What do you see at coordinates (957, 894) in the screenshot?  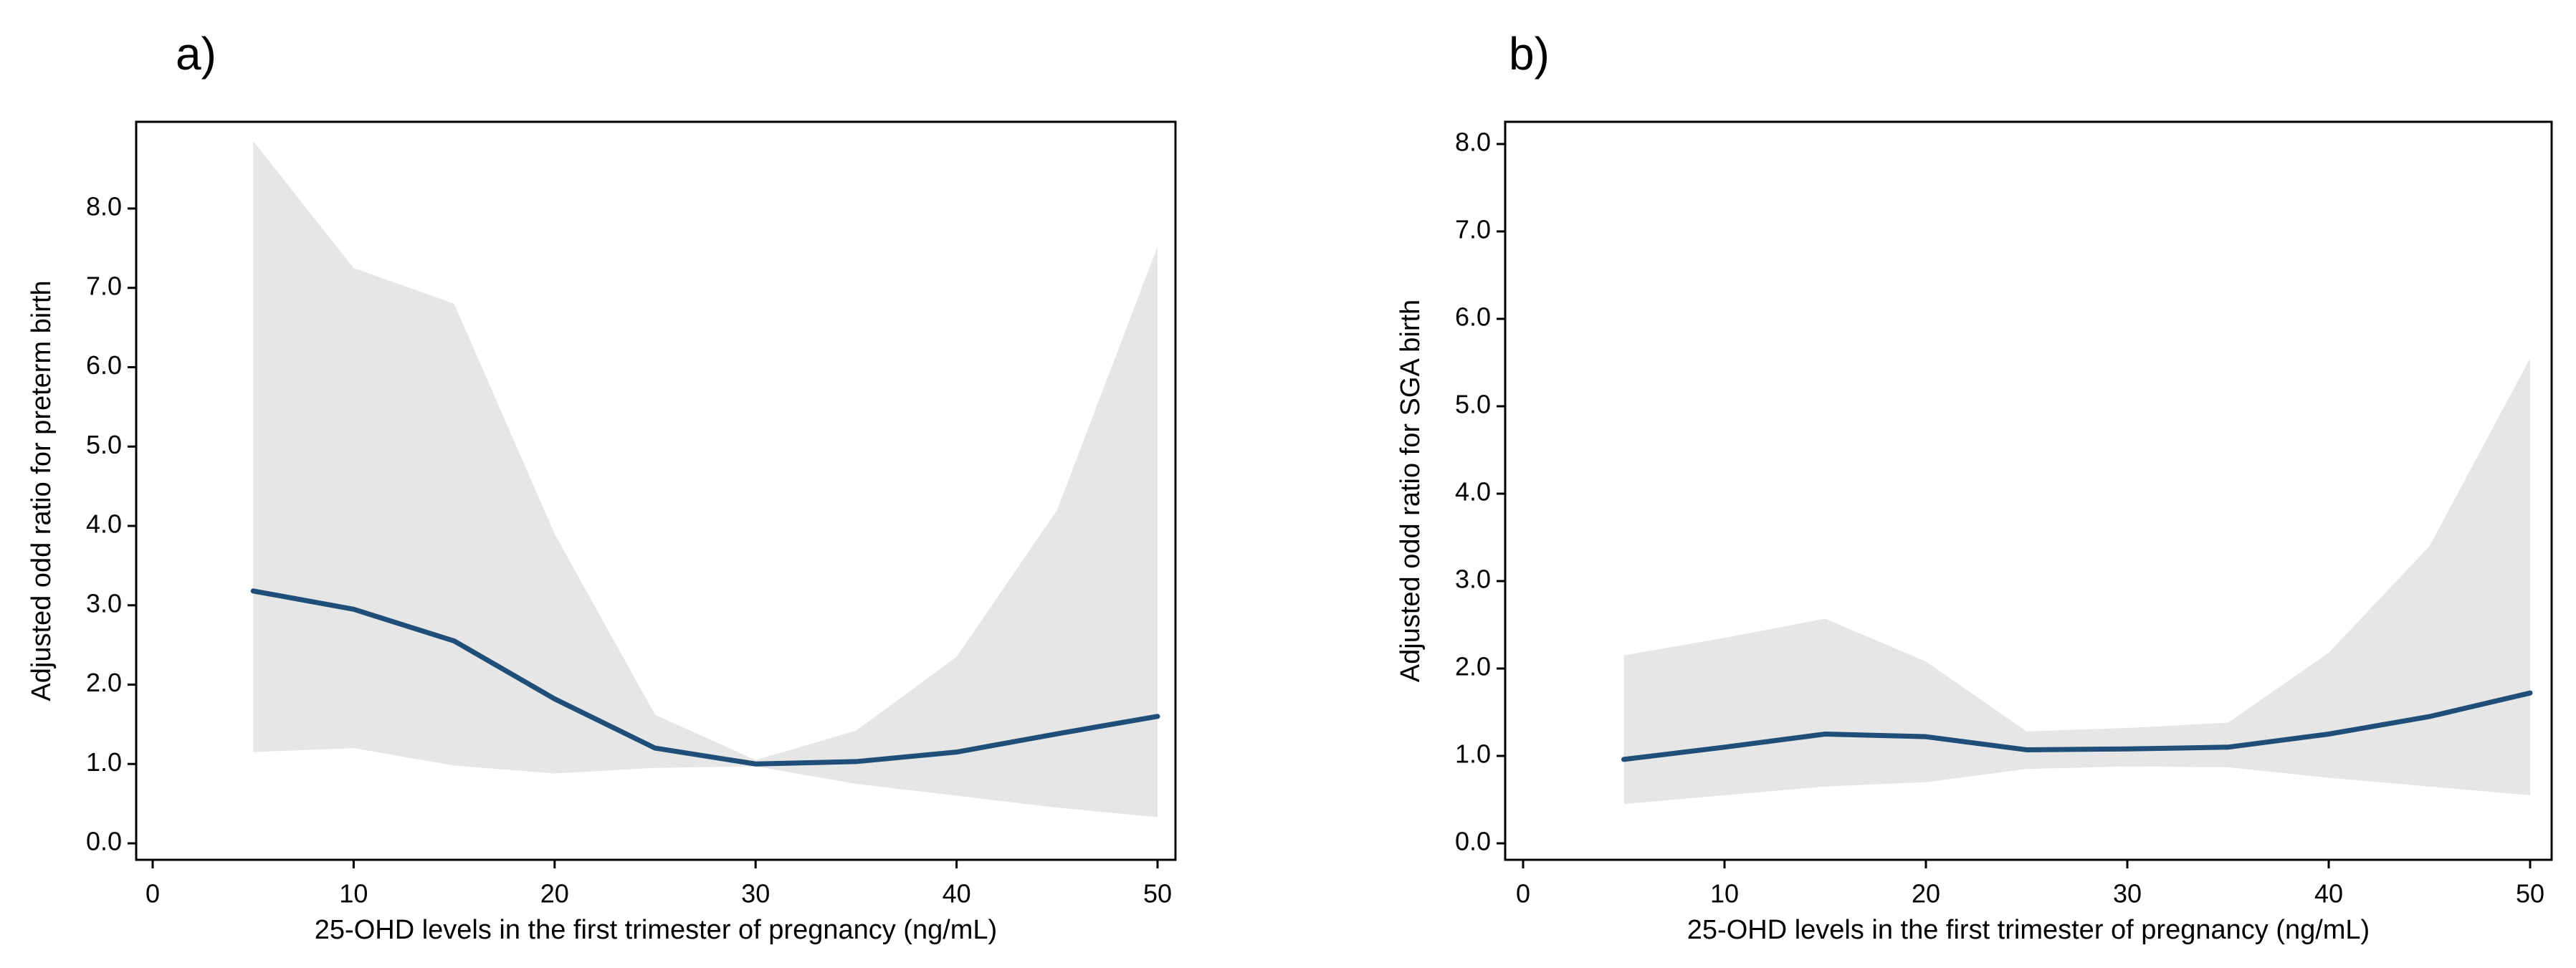 I see `panel-a-x-tick-label: 40` at bounding box center [957, 894].